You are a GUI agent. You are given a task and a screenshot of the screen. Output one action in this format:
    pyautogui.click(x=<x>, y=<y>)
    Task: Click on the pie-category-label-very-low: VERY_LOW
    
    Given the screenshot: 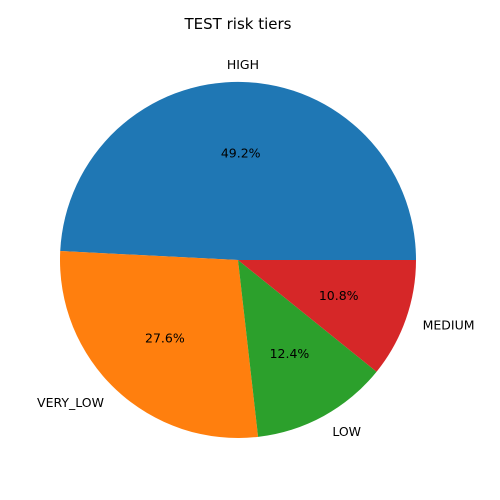 What is the action you would take?
    pyautogui.click(x=70, y=402)
    